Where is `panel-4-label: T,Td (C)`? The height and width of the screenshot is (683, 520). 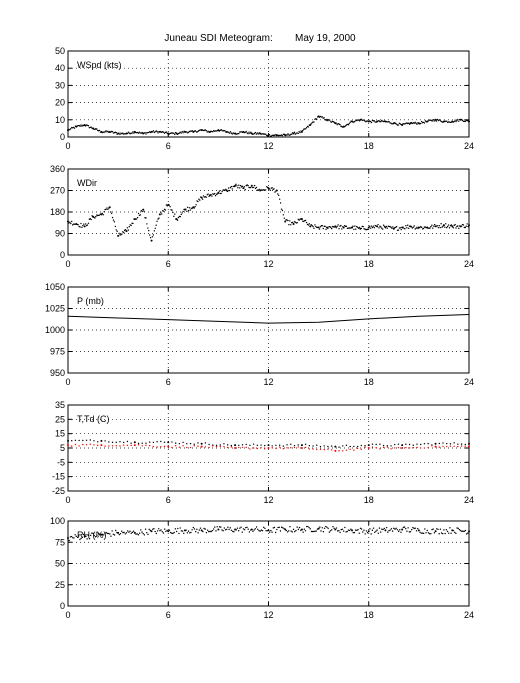
panel-4-label: T,Td (C) is located at coordinates (93, 419).